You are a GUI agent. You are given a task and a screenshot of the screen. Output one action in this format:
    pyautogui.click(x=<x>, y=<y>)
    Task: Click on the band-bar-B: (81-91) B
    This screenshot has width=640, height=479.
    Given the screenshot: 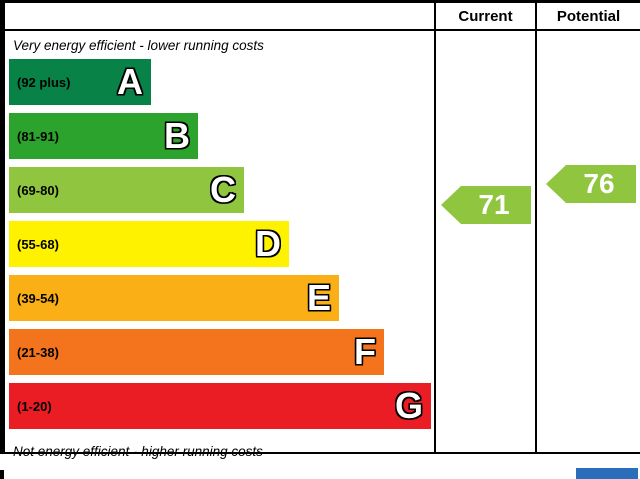 What is the action you would take?
    pyautogui.click(x=103, y=136)
    